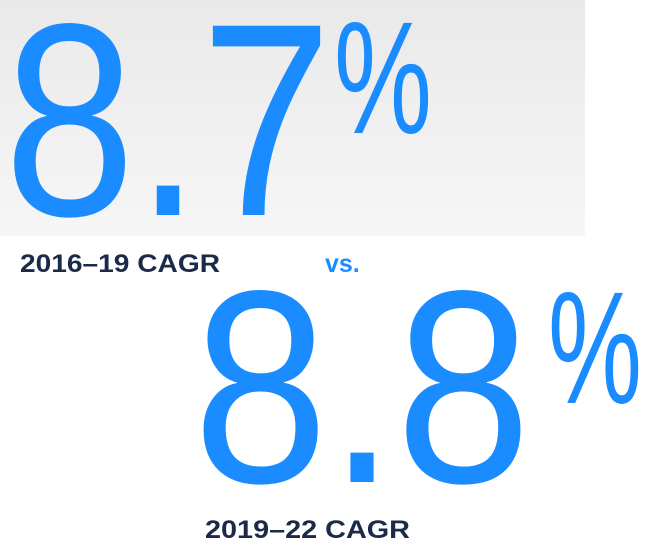 This screenshot has height=548, width=647. What do you see at coordinates (307, 530) in the screenshot?
I see `stat-label: 2019–22 CAGR` at bounding box center [307, 530].